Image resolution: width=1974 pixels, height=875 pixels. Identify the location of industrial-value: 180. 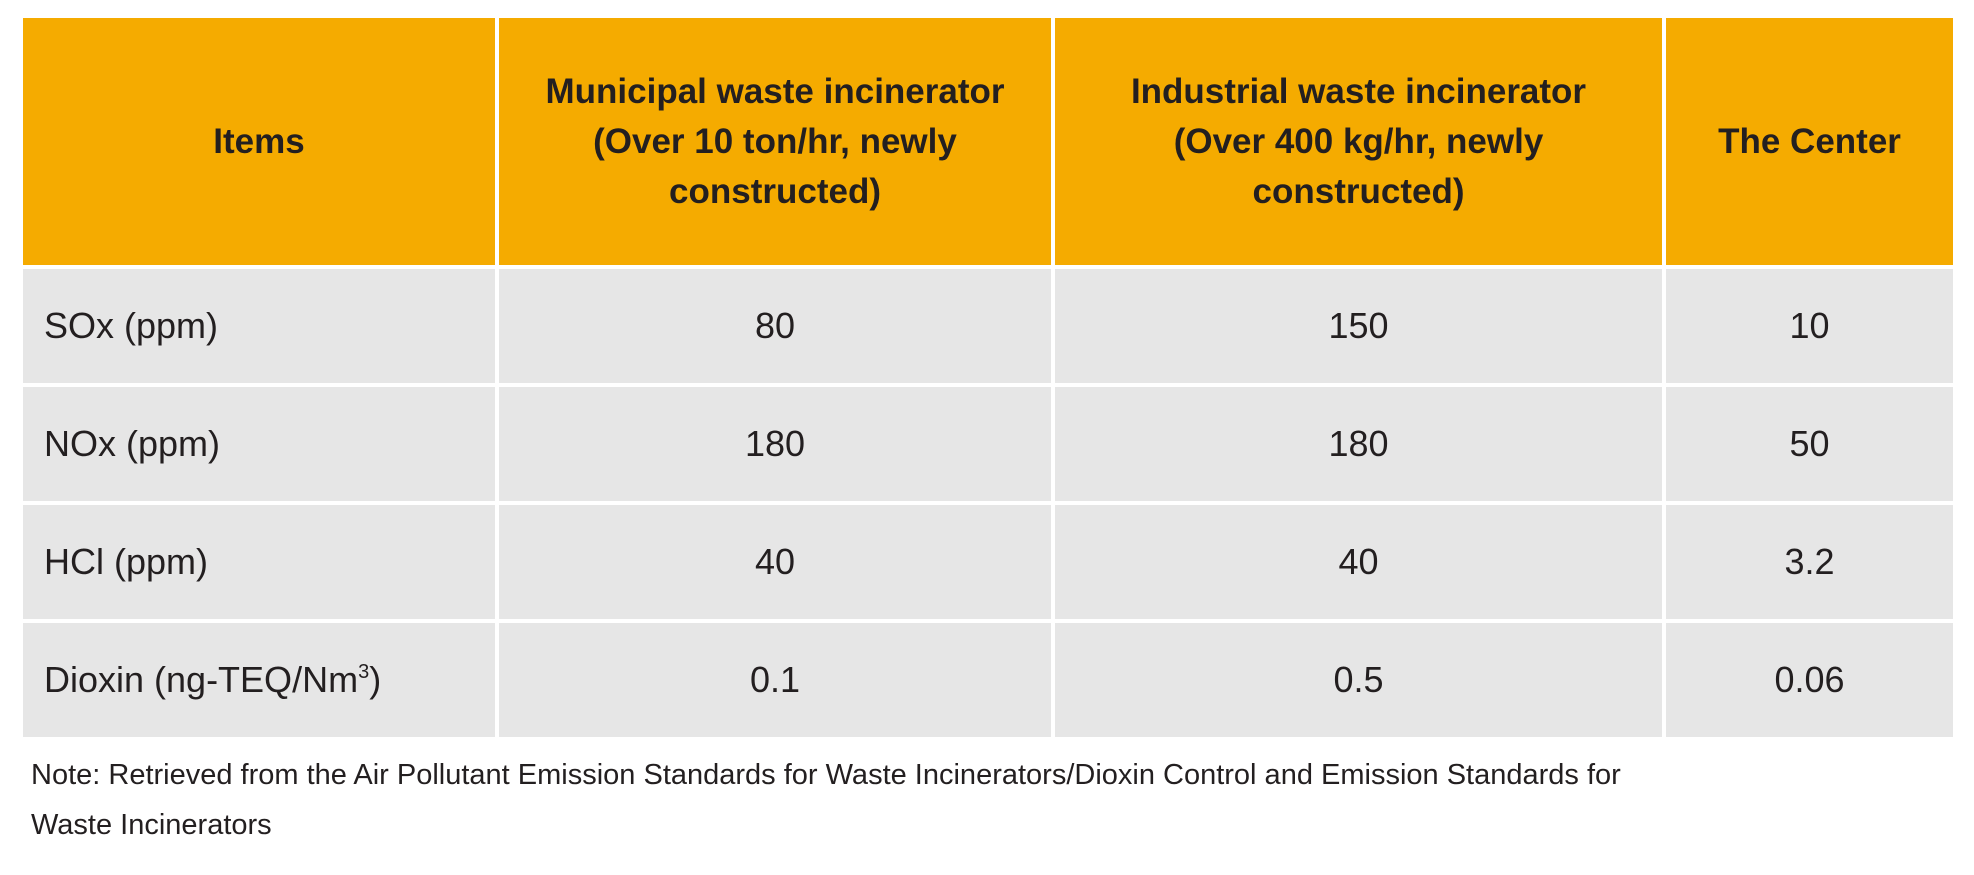
(1358, 444).